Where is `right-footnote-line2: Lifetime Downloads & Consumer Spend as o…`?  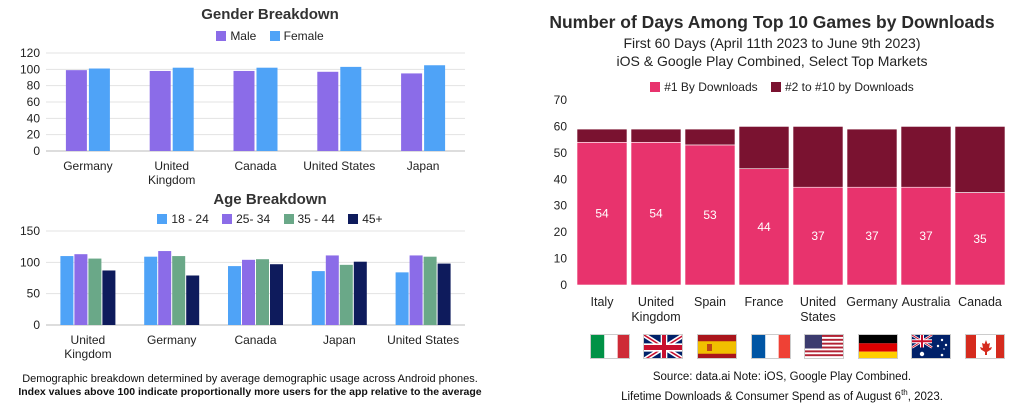
right-footnote-line2: Lifetime Downloads & Consumer Spend as o… is located at coordinates (782, 395).